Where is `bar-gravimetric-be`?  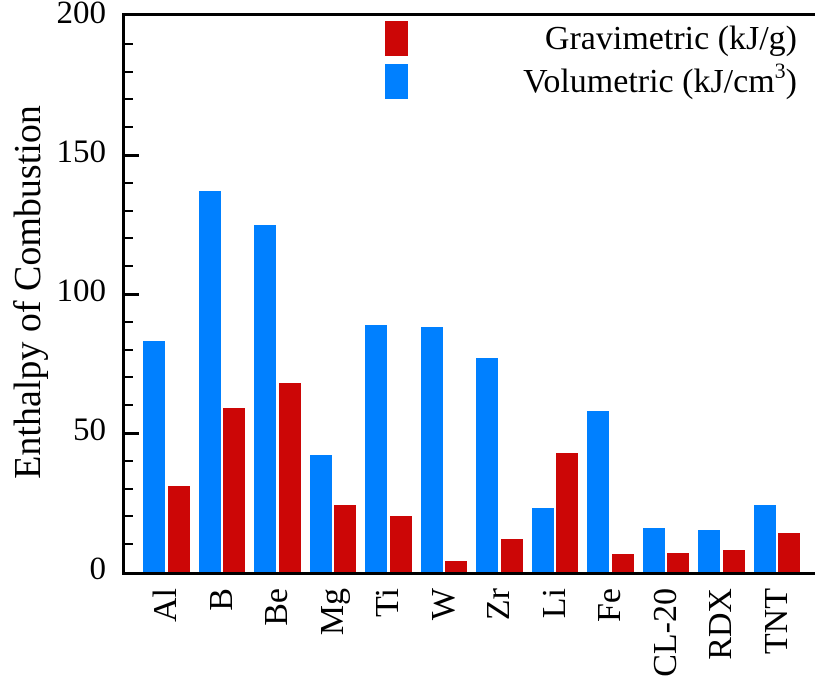 bar-gravimetric-be is located at coordinates (289, 477).